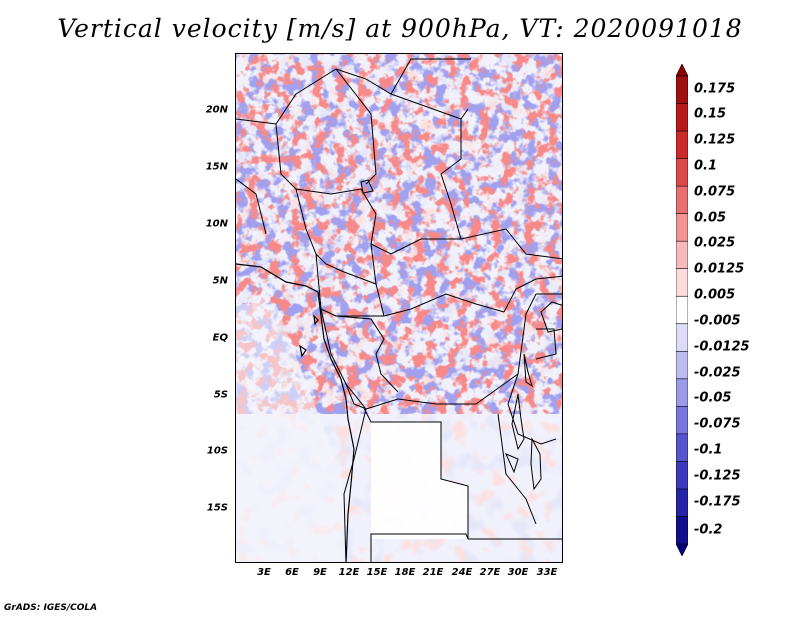 The image size is (800, 618). Describe the element at coordinates (216, 167) in the screenshot. I see `lat-label-15n: 15N` at that location.